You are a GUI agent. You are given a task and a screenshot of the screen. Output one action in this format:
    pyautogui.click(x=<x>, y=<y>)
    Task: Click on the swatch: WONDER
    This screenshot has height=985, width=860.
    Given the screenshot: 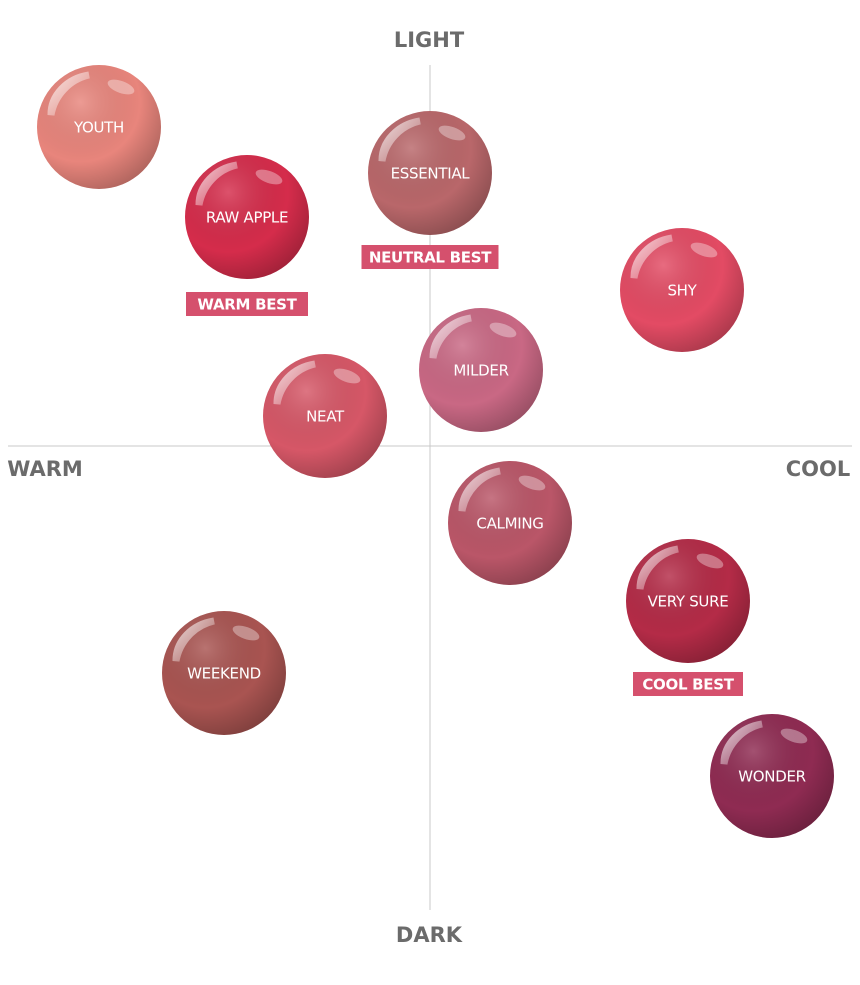 What is the action you would take?
    pyautogui.click(x=772, y=776)
    